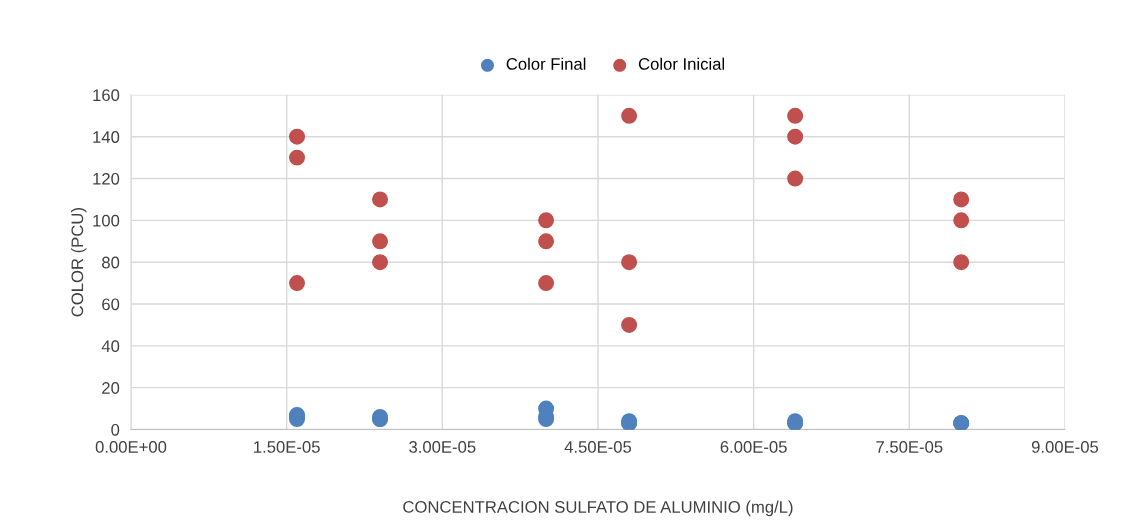 The height and width of the screenshot is (527, 1139). I want to click on y-tick-label: 60, so click(111, 304).